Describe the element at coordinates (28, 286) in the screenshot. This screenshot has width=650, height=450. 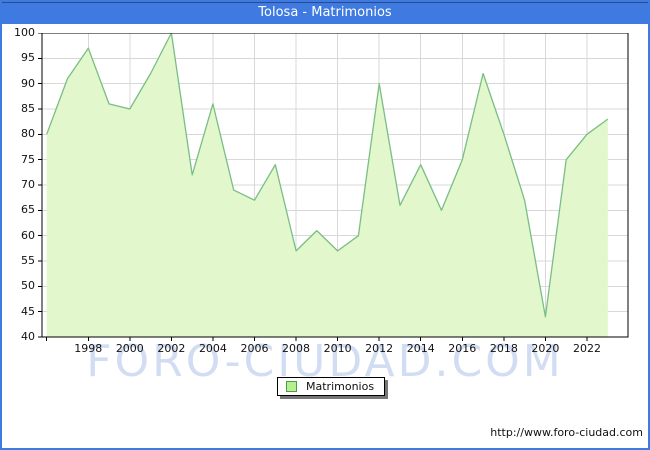
I see `y-tick-label: 50` at that location.